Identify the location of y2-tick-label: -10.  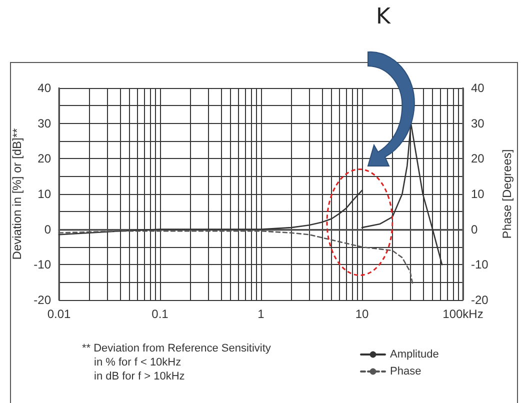
(480, 265).